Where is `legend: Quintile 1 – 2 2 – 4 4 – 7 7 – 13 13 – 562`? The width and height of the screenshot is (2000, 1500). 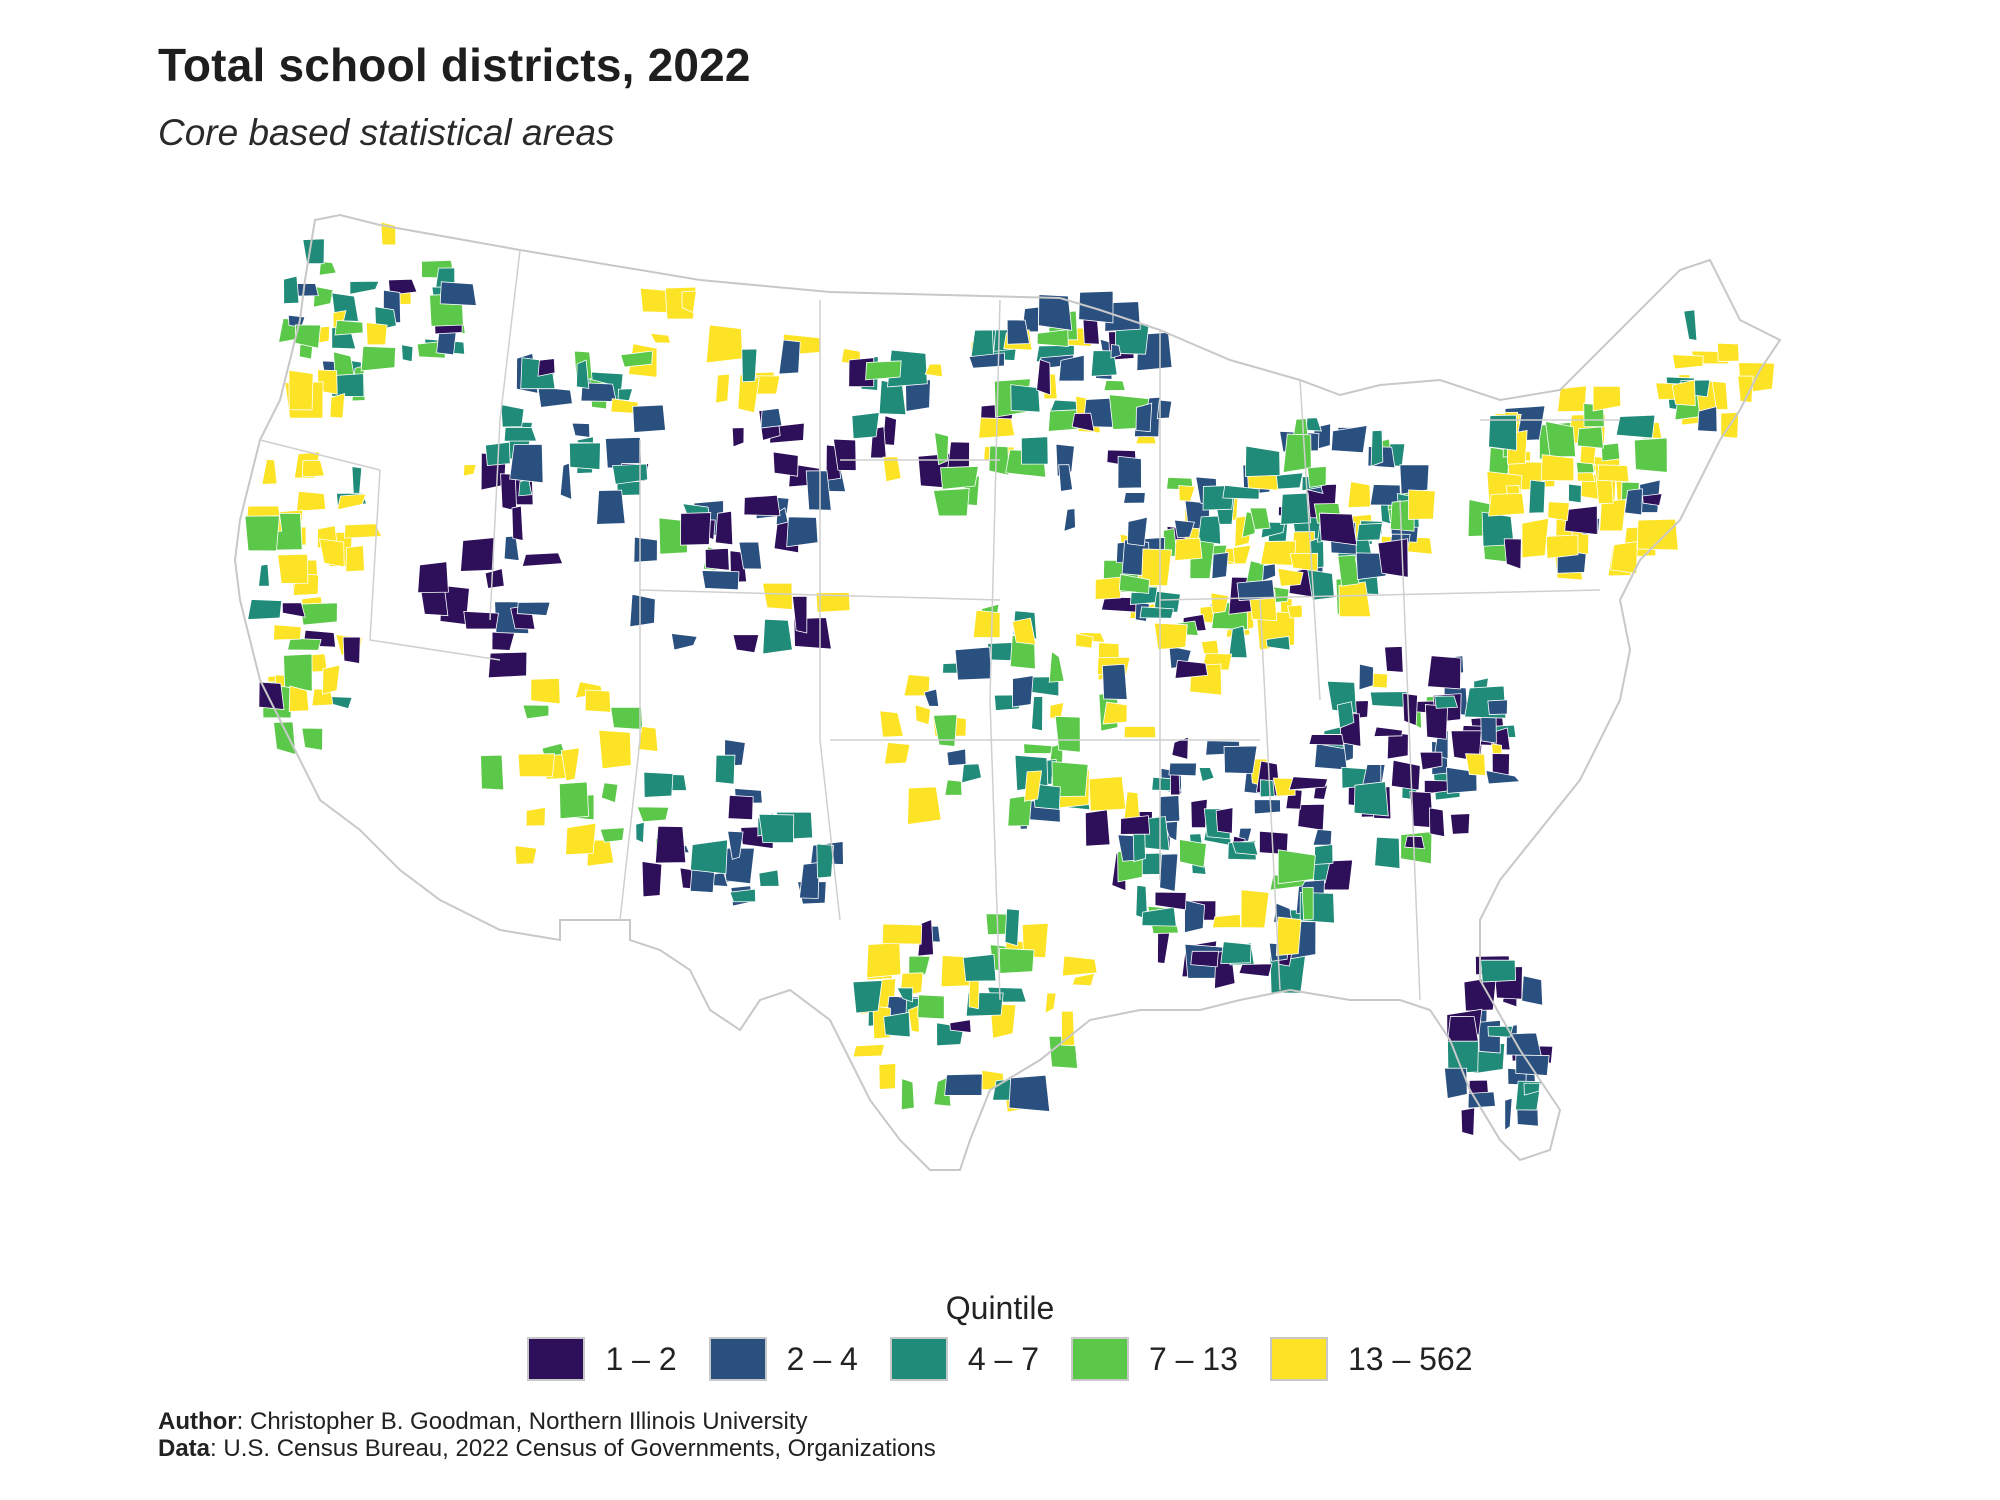 legend: Quintile 1 – 2 2 – 4 4 – 7 7 – 13 13 – 562 is located at coordinates (1000, 1335).